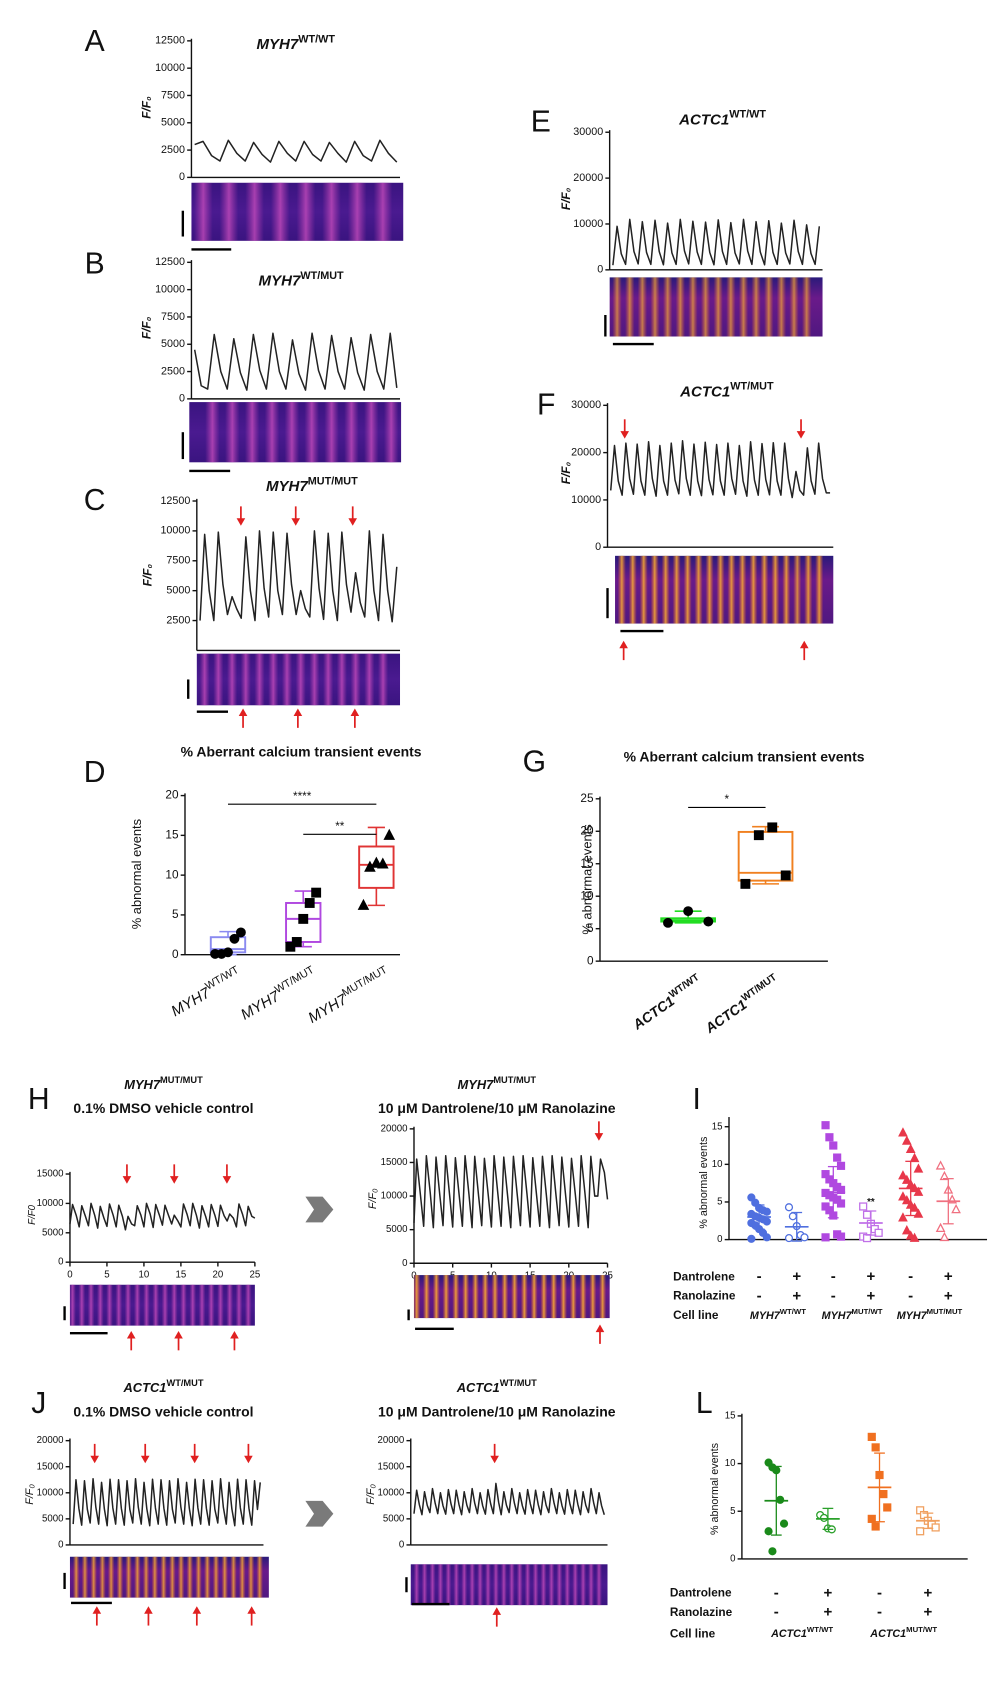  What do you see at coordinates (166, 1502) in the screenshot?
I see `trace-line` at bounding box center [166, 1502].